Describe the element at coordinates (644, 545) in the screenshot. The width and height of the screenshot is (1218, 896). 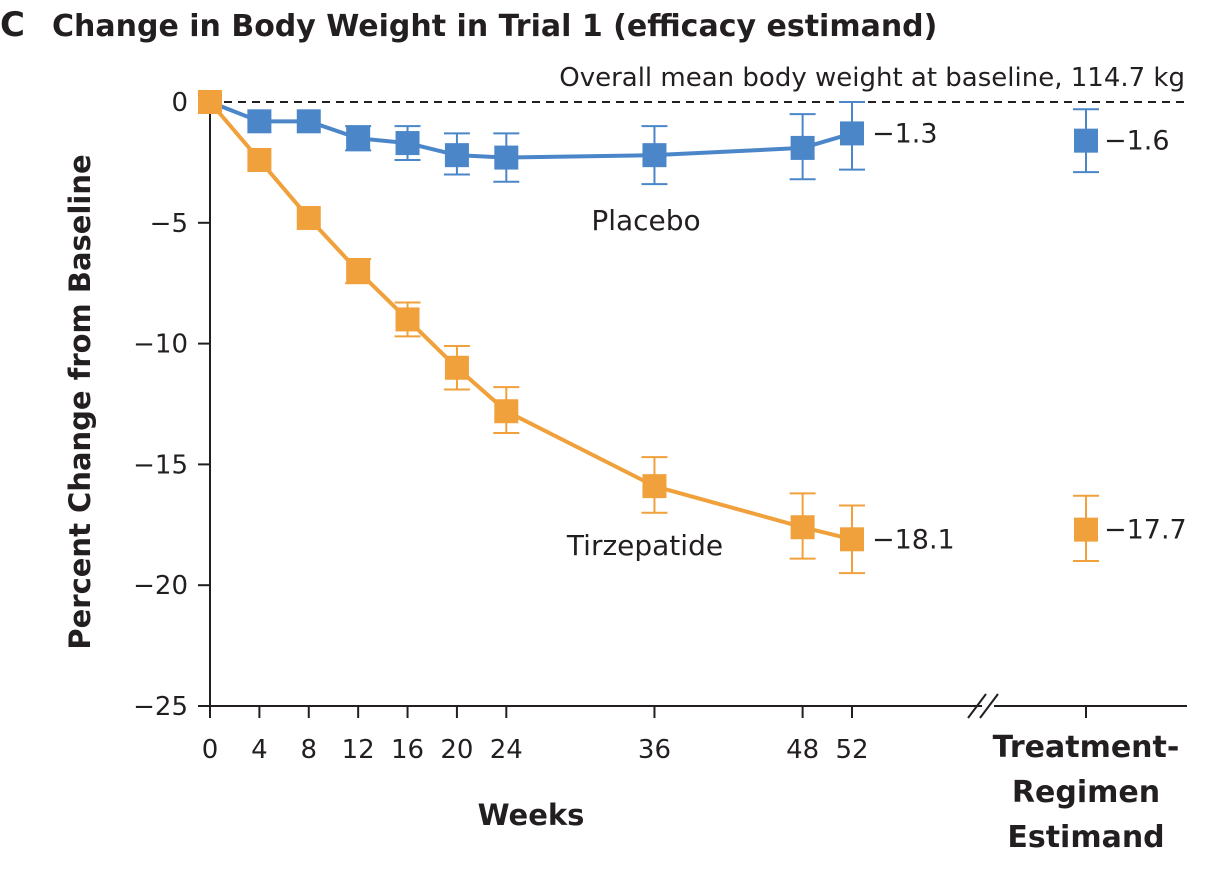
I see `tirzepatide-series-label: Tirzepatide` at that location.